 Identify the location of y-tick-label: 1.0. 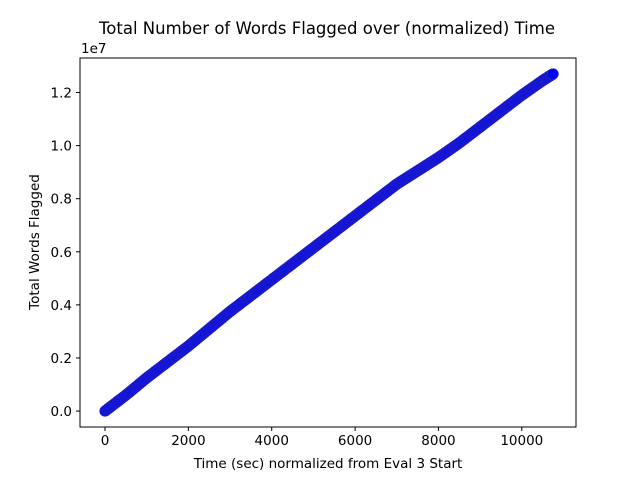
(61, 147).